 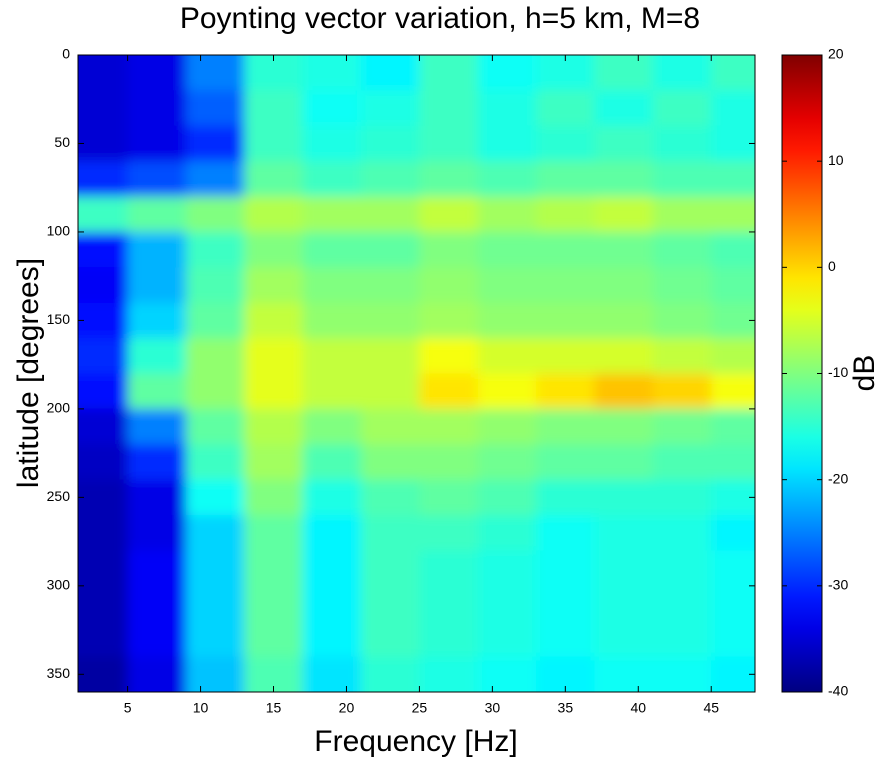 What do you see at coordinates (59, 673) in the screenshot?
I see `y-tick-label: 350` at bounding box center [59, 673].